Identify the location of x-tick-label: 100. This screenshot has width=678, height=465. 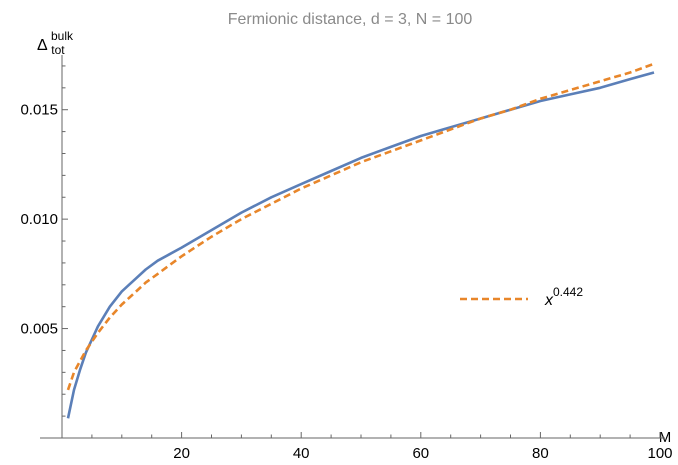
(659, 453).